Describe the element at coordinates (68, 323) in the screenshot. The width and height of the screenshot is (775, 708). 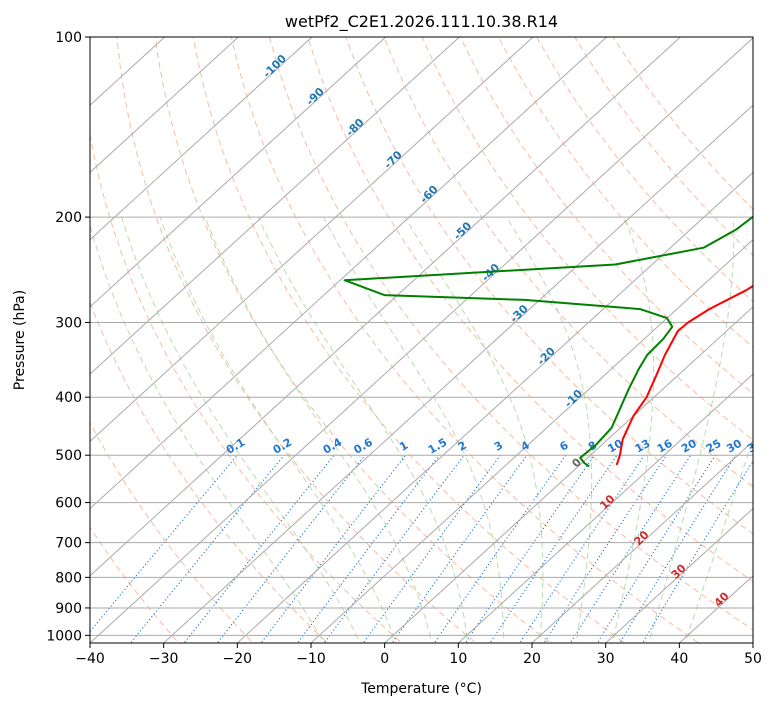
I see `y-tick-label: 300` at that location.